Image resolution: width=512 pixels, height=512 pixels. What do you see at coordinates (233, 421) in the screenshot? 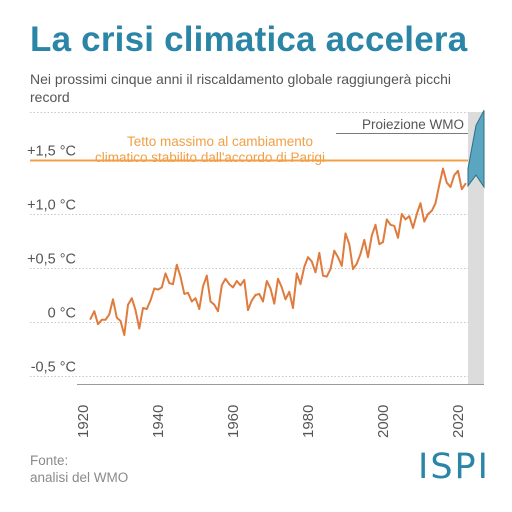
I see `x-tick-label: 1960` at bounding box center [233, 421].